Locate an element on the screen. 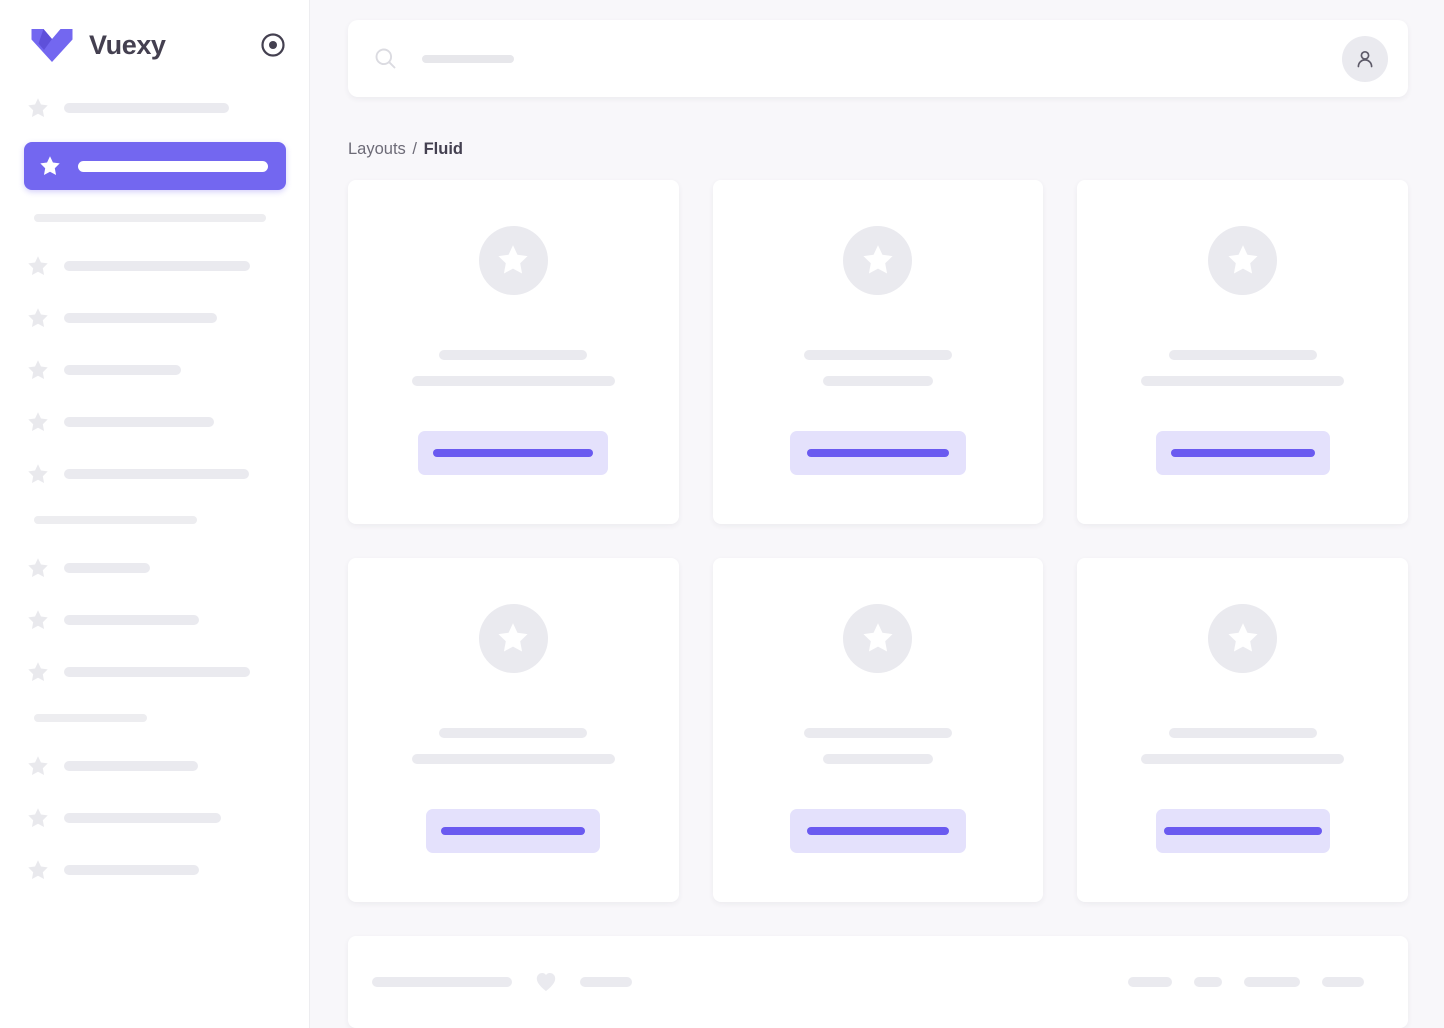  search-input is located at coordinates (858, 58).